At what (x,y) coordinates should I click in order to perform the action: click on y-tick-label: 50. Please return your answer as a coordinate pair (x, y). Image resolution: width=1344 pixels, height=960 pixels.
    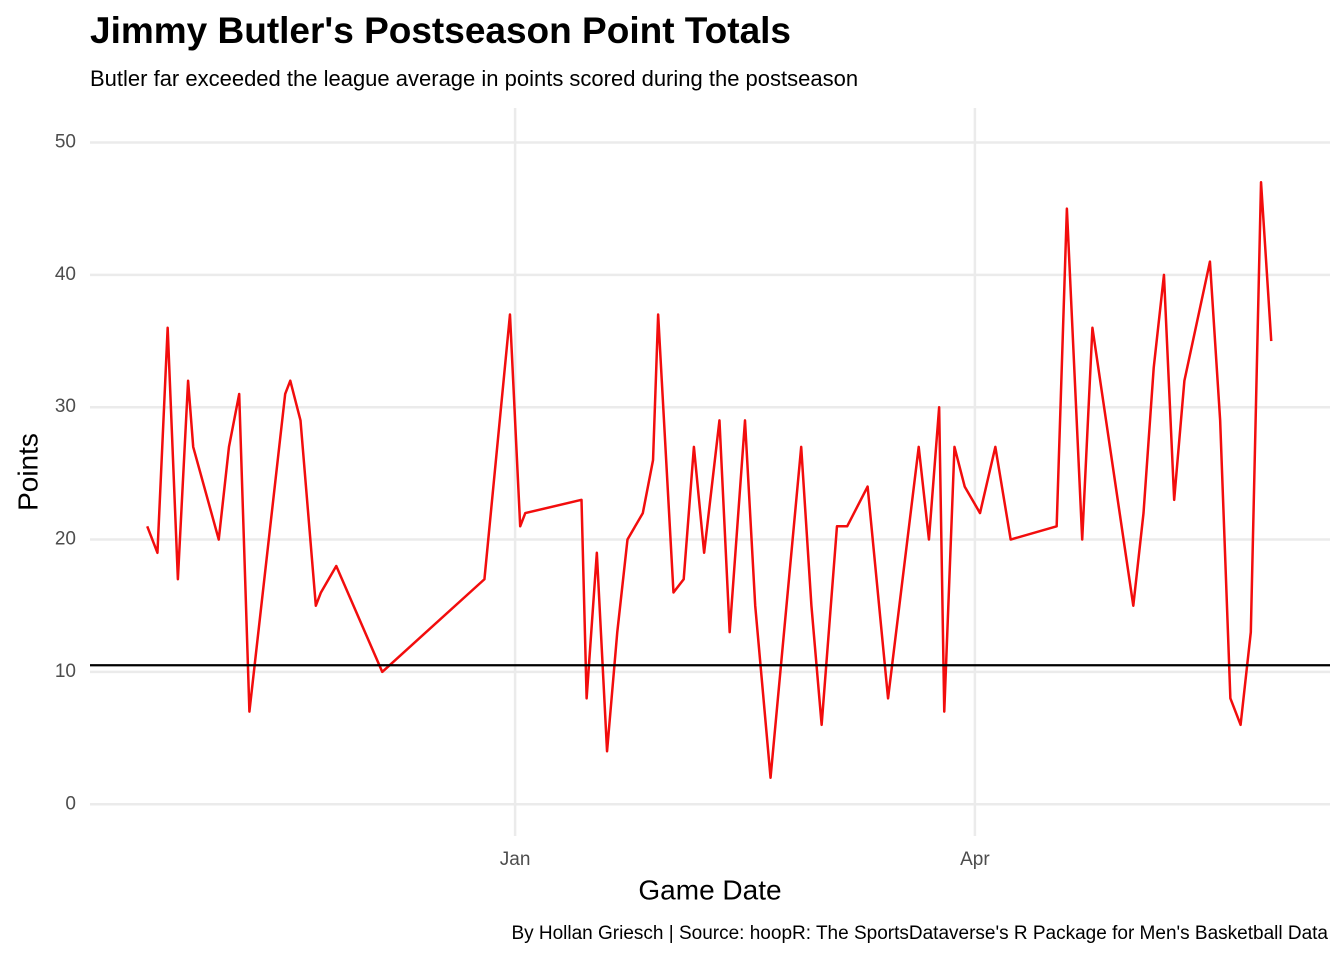
    Looking at the image, I should click on (65, 142).